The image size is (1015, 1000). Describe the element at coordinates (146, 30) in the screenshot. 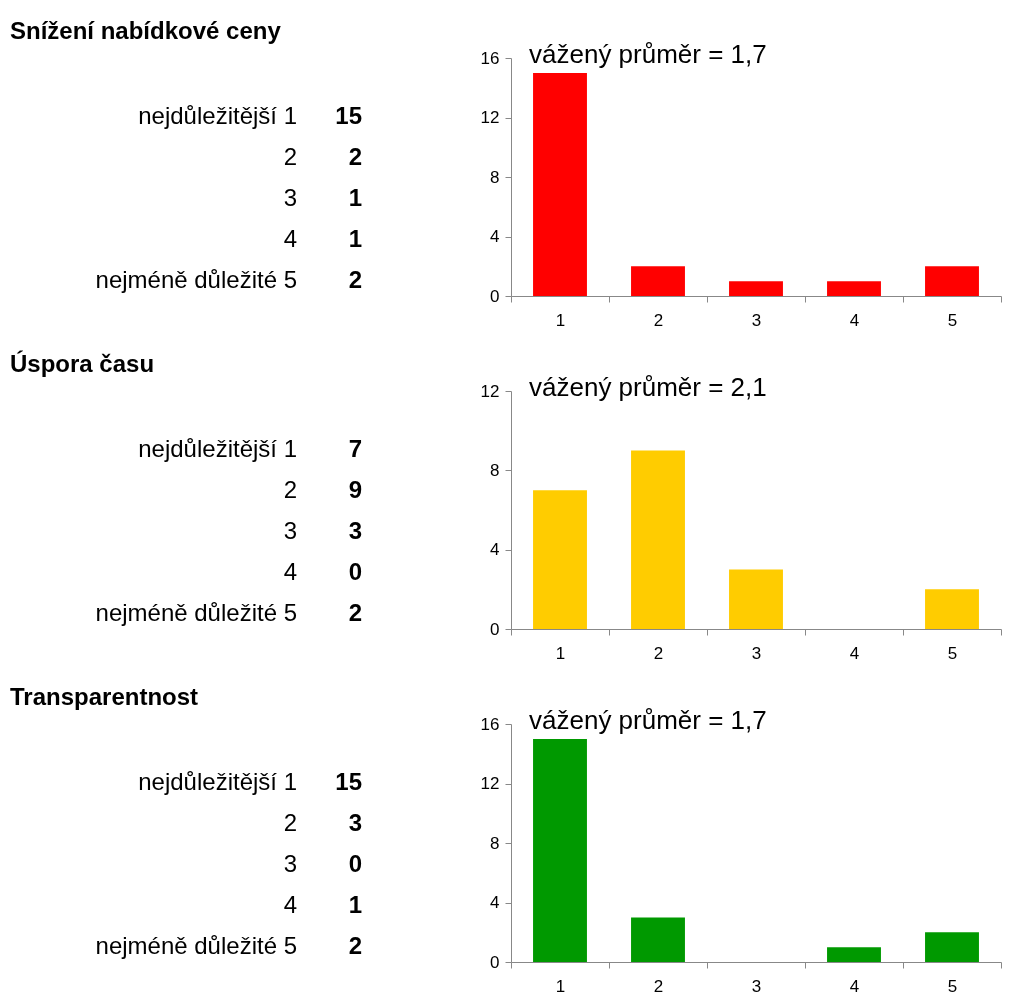

I see `text: Snížení nabídkové ceny` at that location.